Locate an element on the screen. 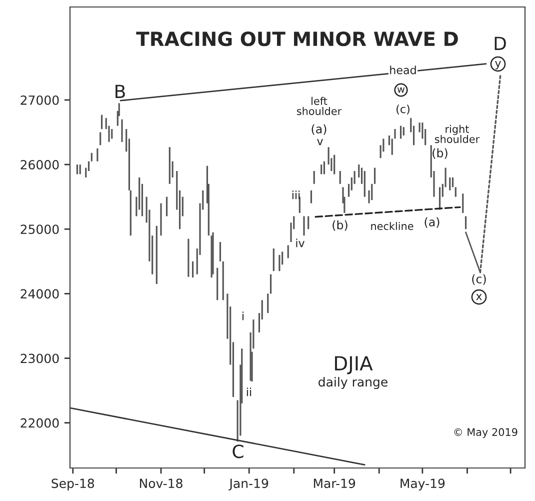  y-tick-label: 27000 is located at coordinates (39, 100).